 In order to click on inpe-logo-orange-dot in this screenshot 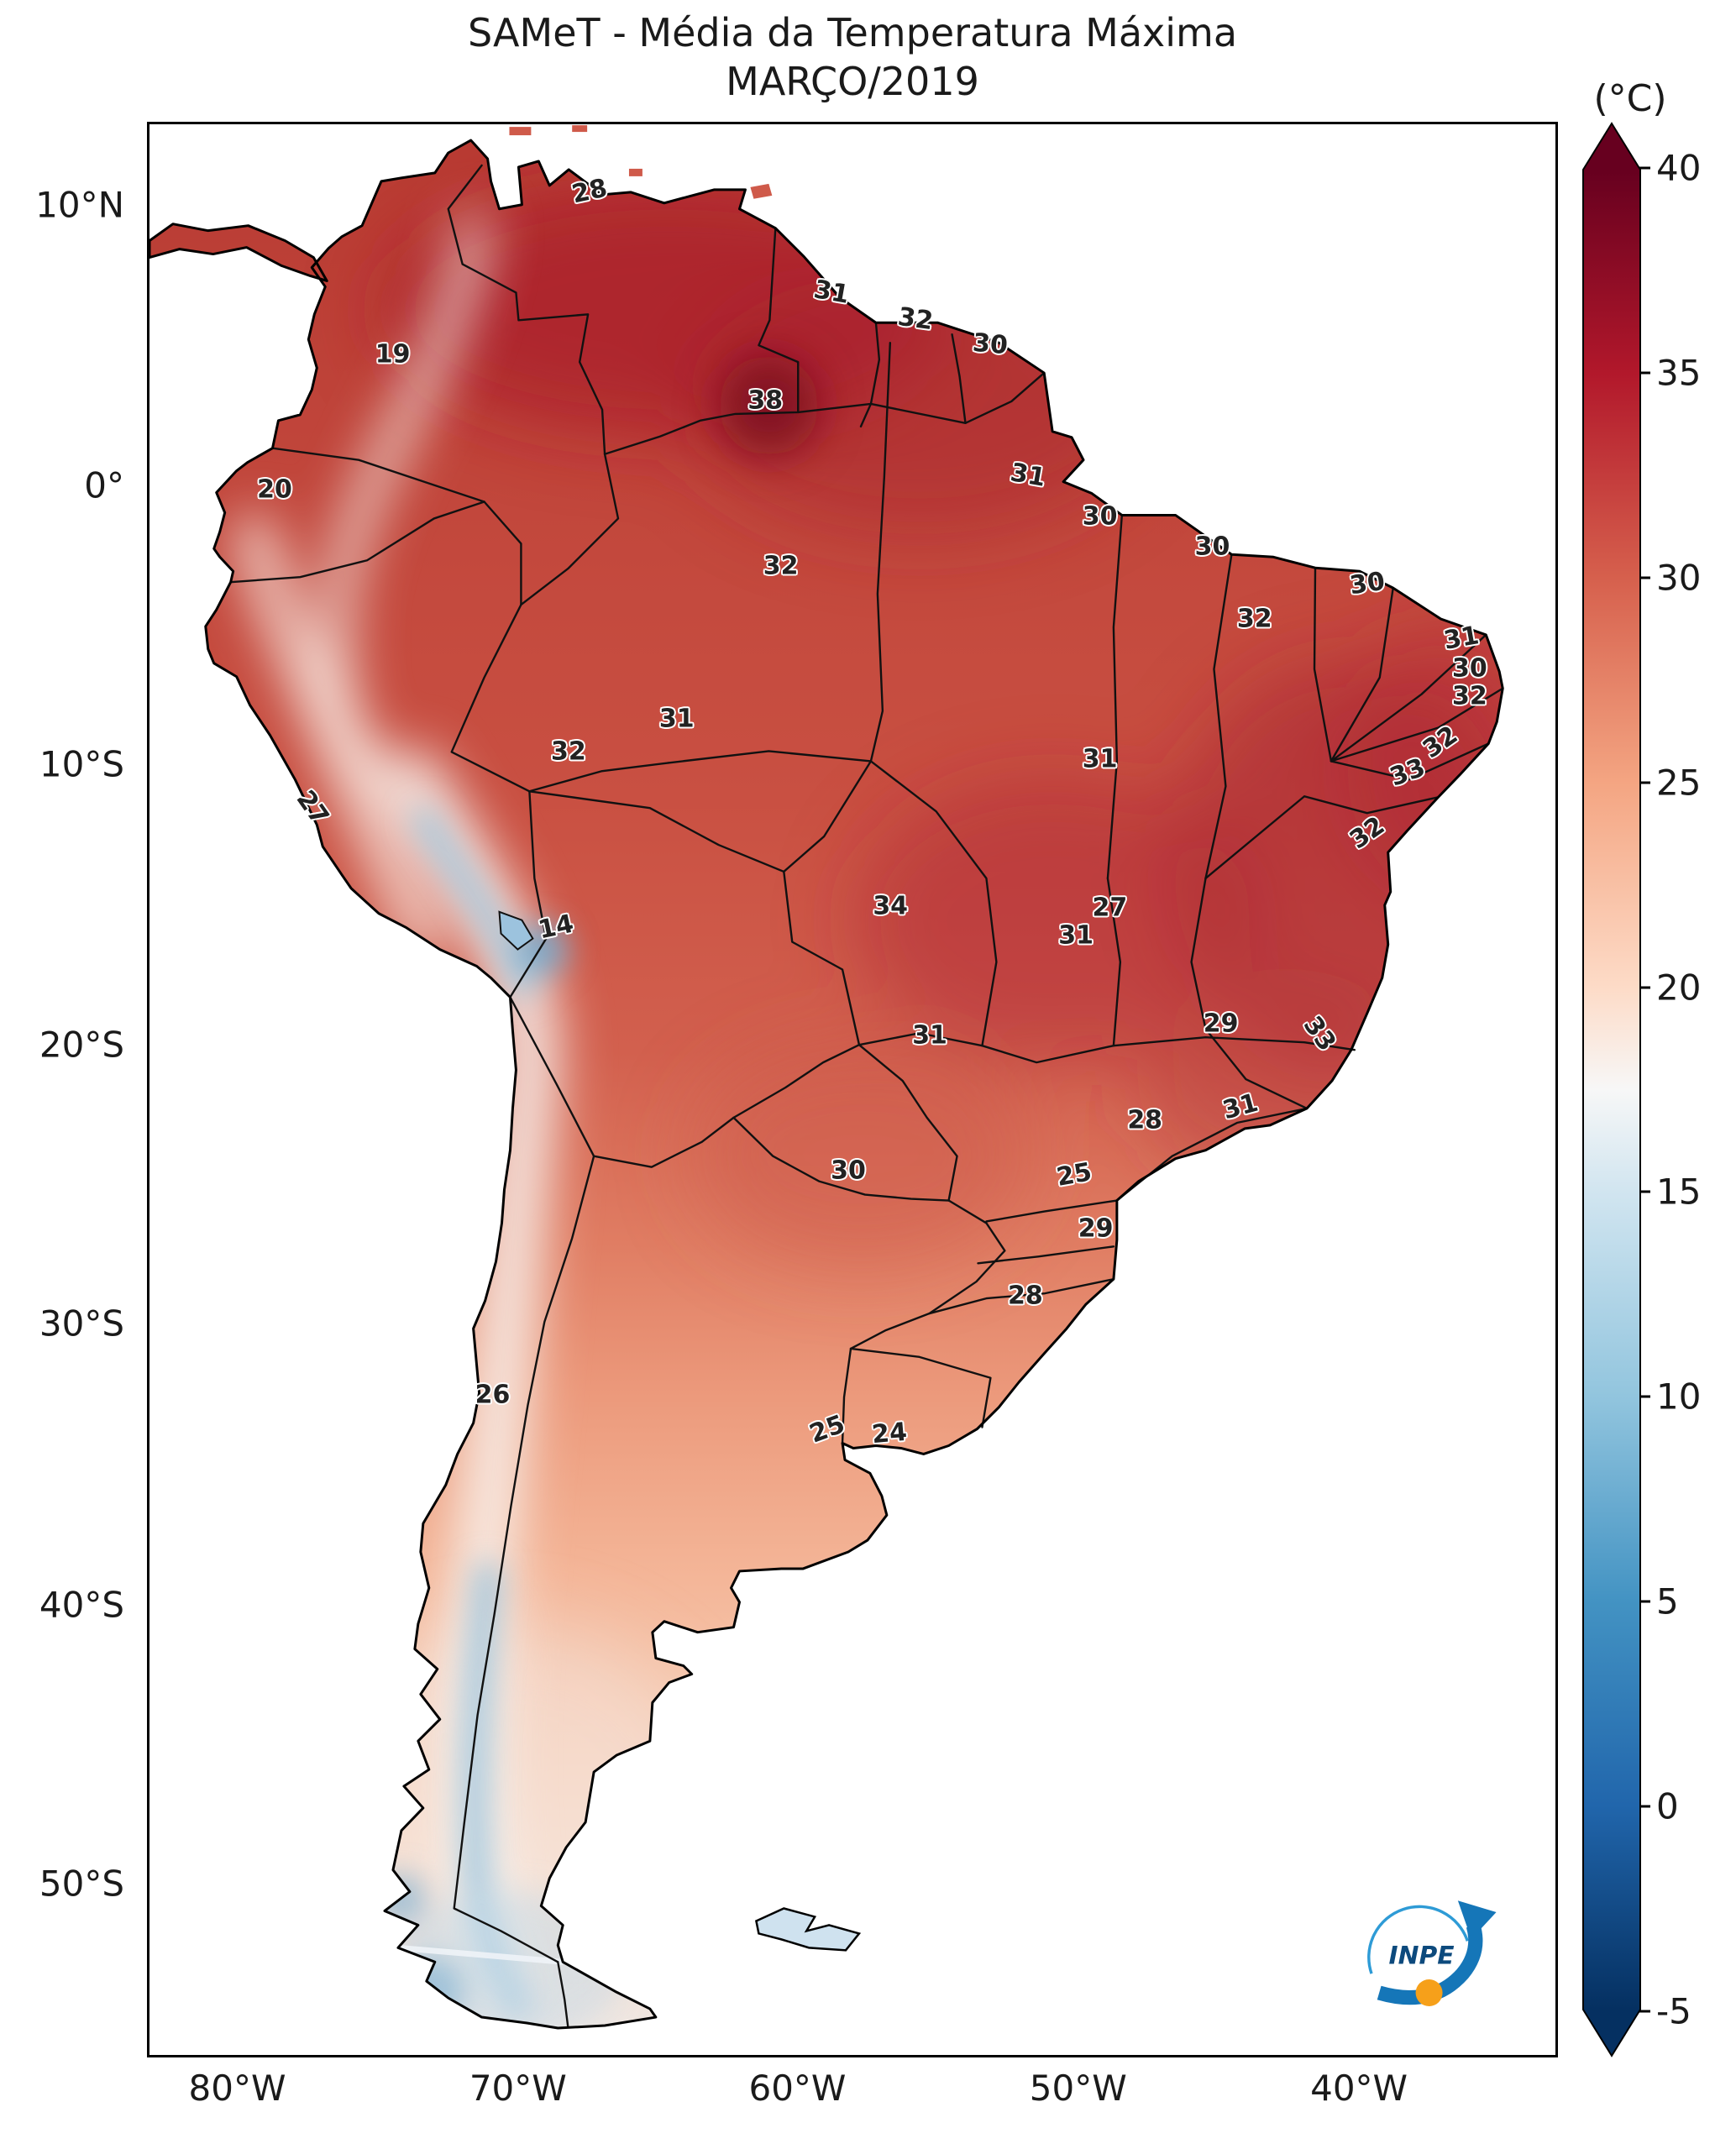, I will do `click(1429, 1992)`.